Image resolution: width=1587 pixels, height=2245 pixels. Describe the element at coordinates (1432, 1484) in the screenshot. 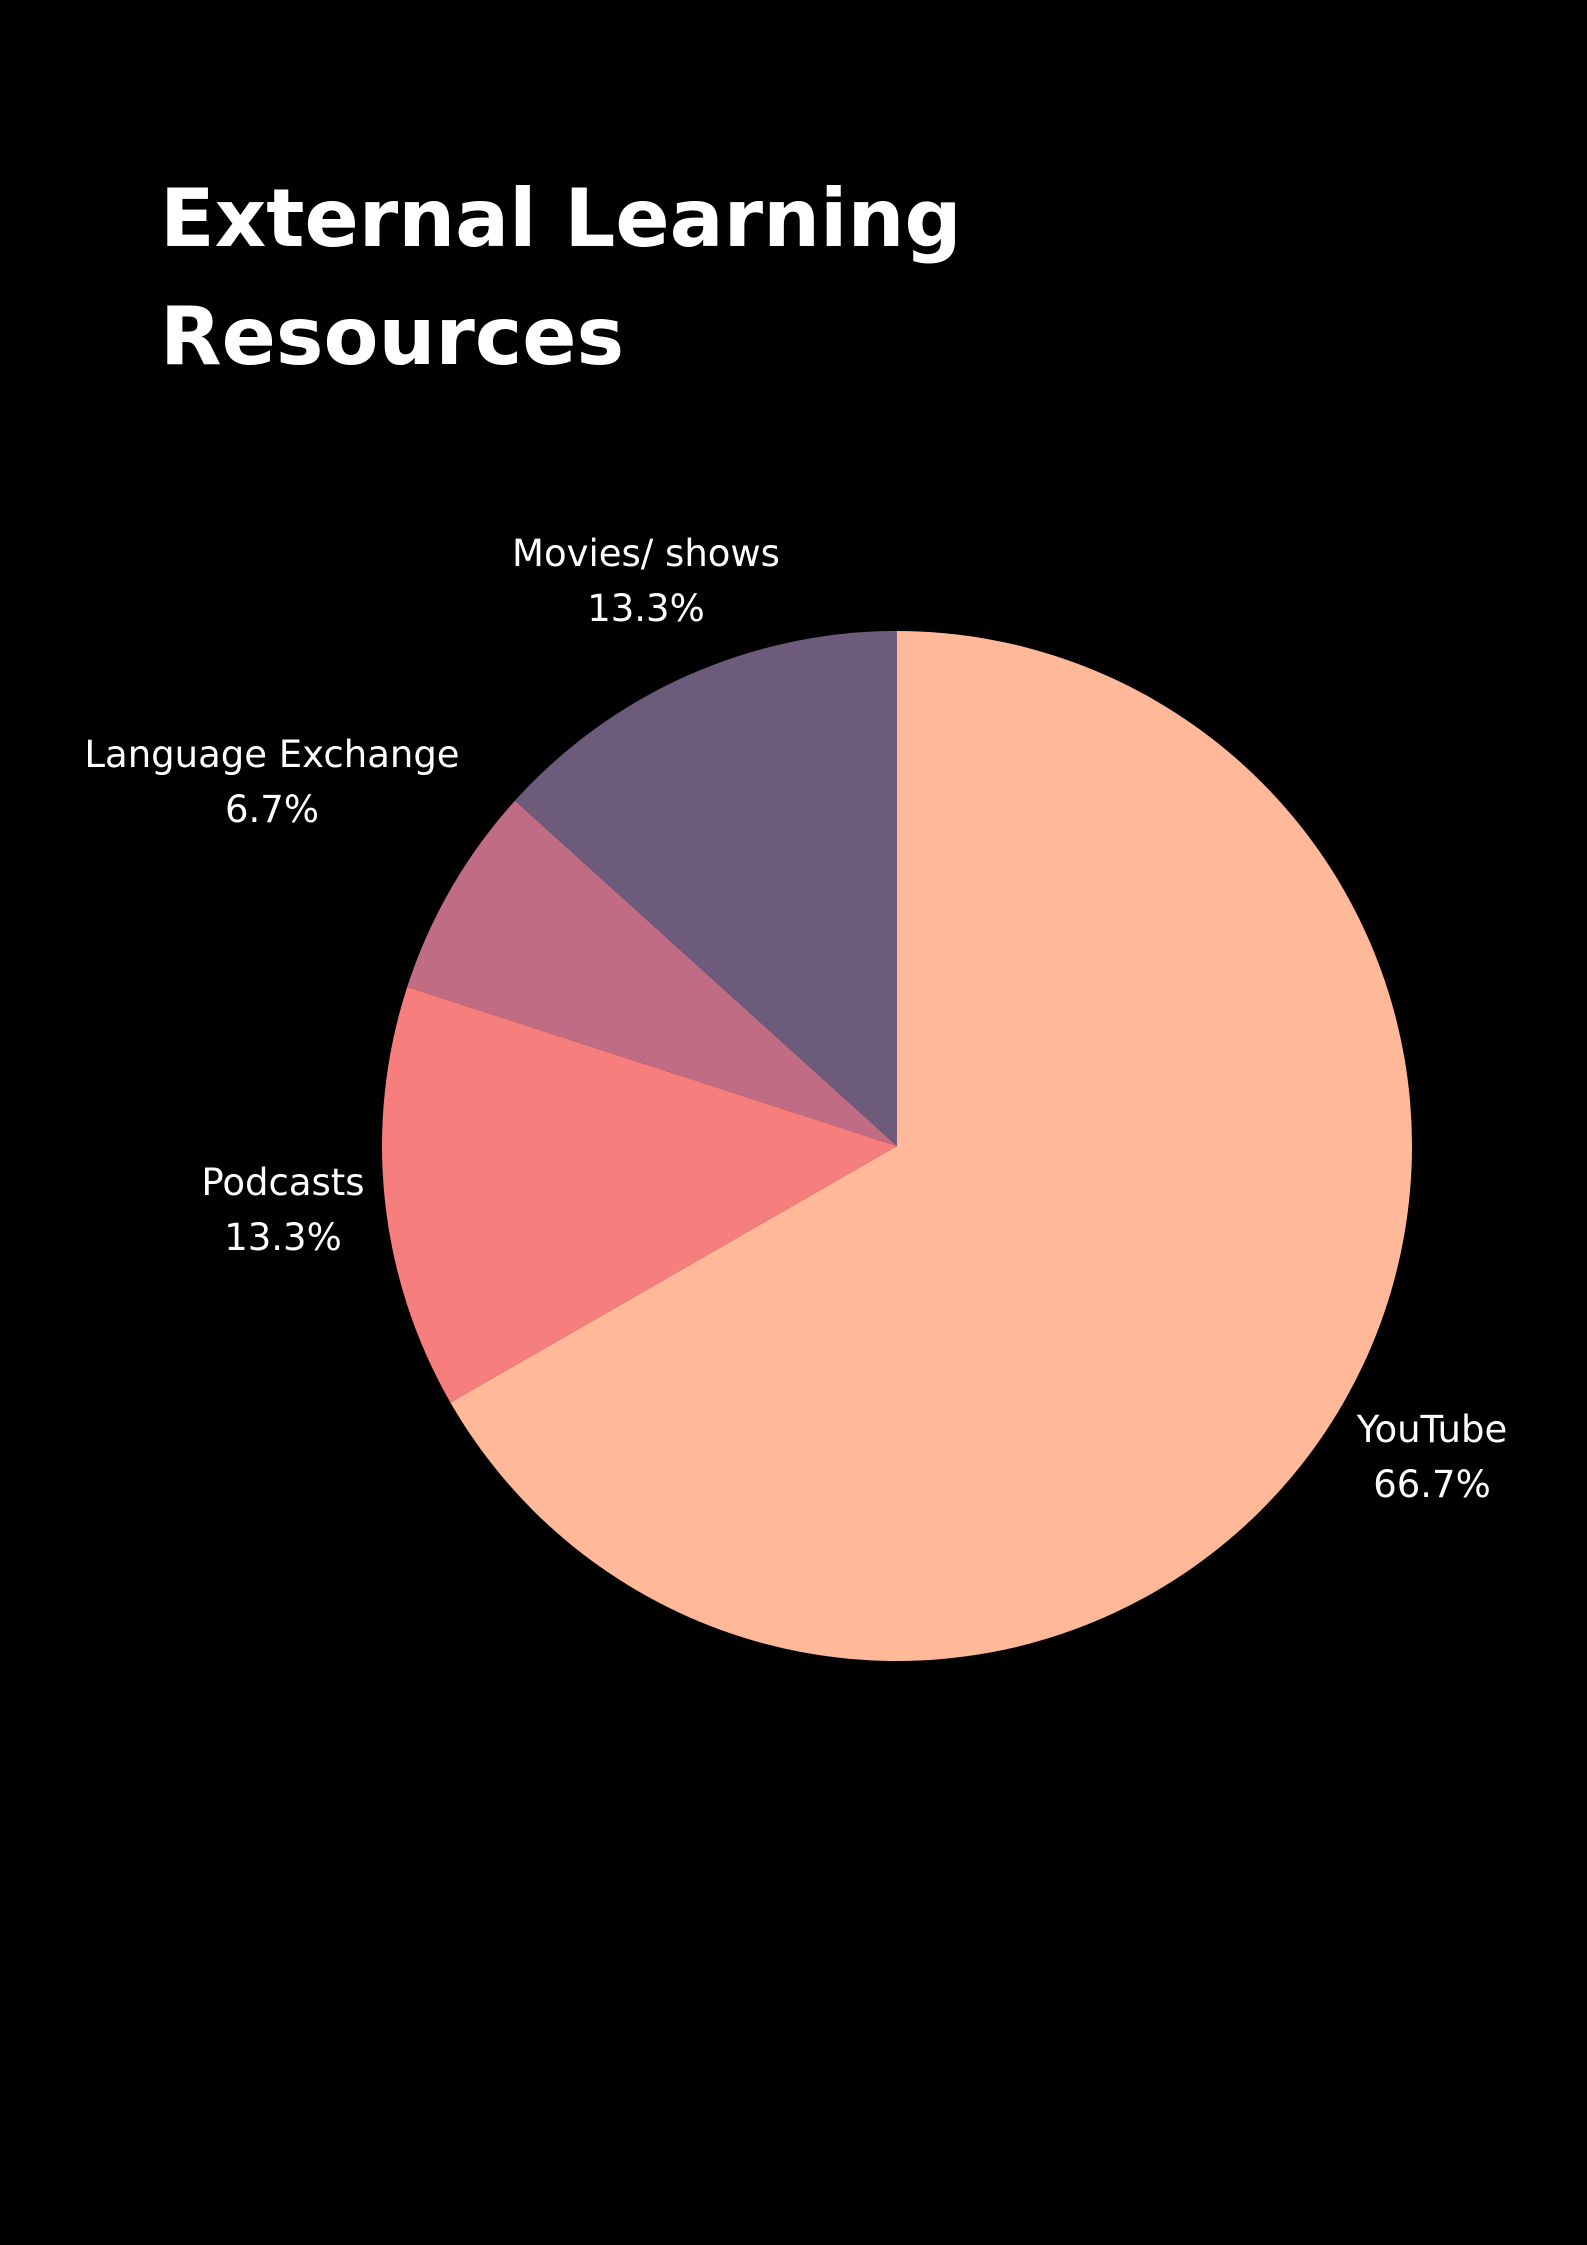

I see `slice-value-label-youtube: 66.7%` at that location.